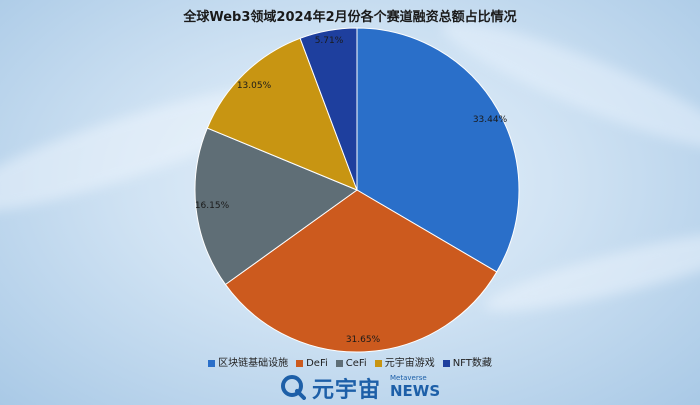  I want to click on legend-item: 元宇宙游戏, so click(404, 361).